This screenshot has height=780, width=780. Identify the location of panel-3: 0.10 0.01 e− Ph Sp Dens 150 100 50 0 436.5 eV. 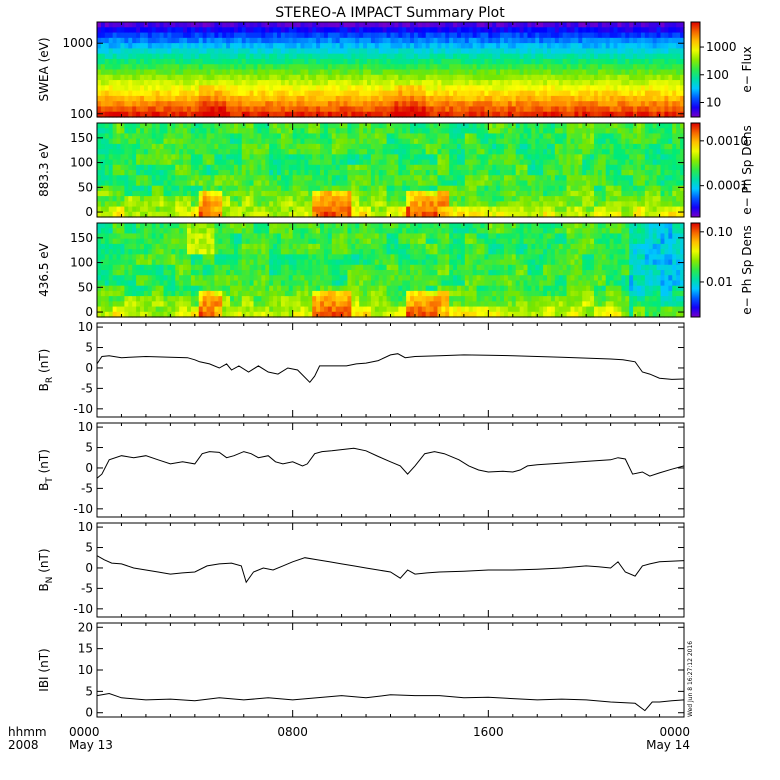
(395, 270).